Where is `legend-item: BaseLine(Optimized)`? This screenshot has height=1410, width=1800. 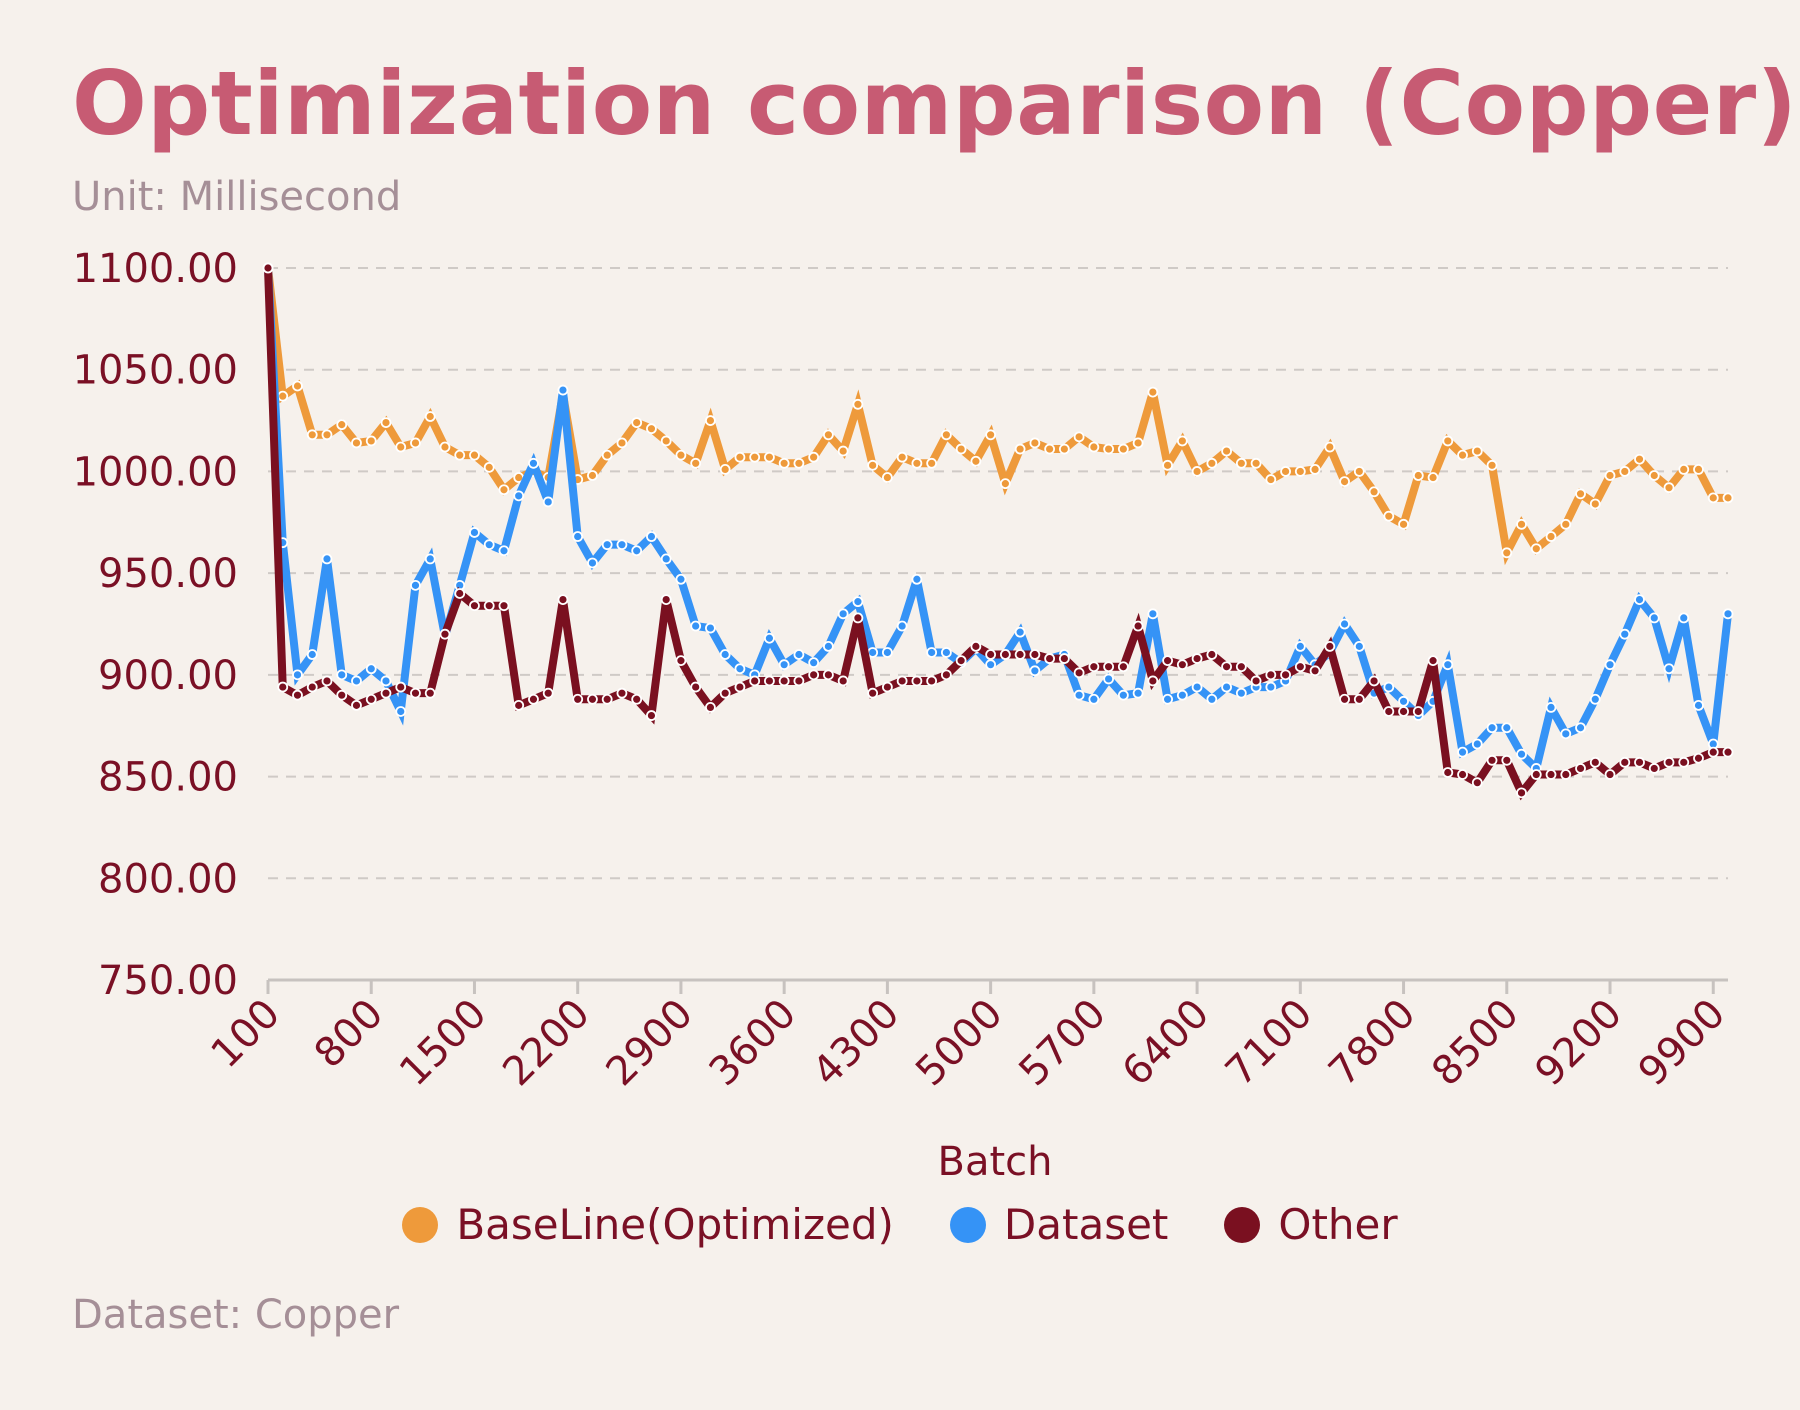
legend-item: BaseLine(Optimized) is located at coordinates (648, 1224).